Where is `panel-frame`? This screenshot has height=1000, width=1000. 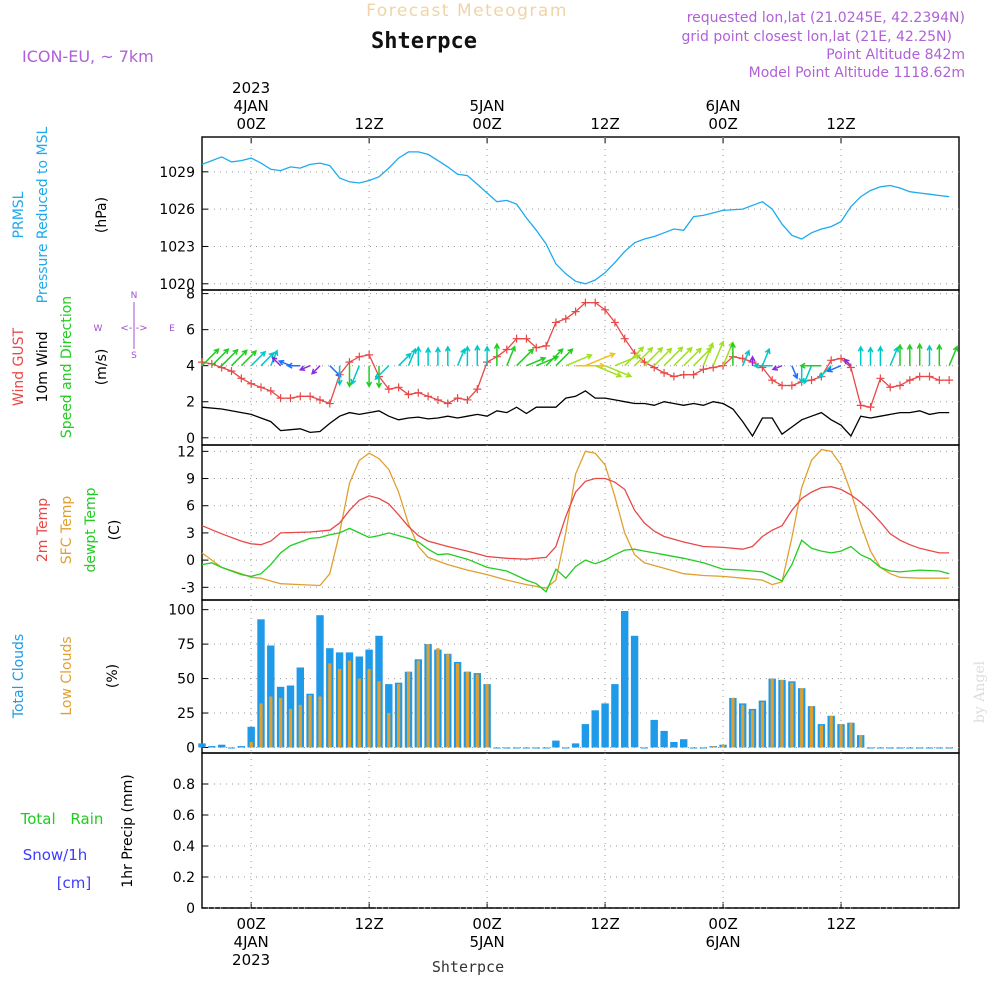 panel-frame is located at coordinates (580, 213).